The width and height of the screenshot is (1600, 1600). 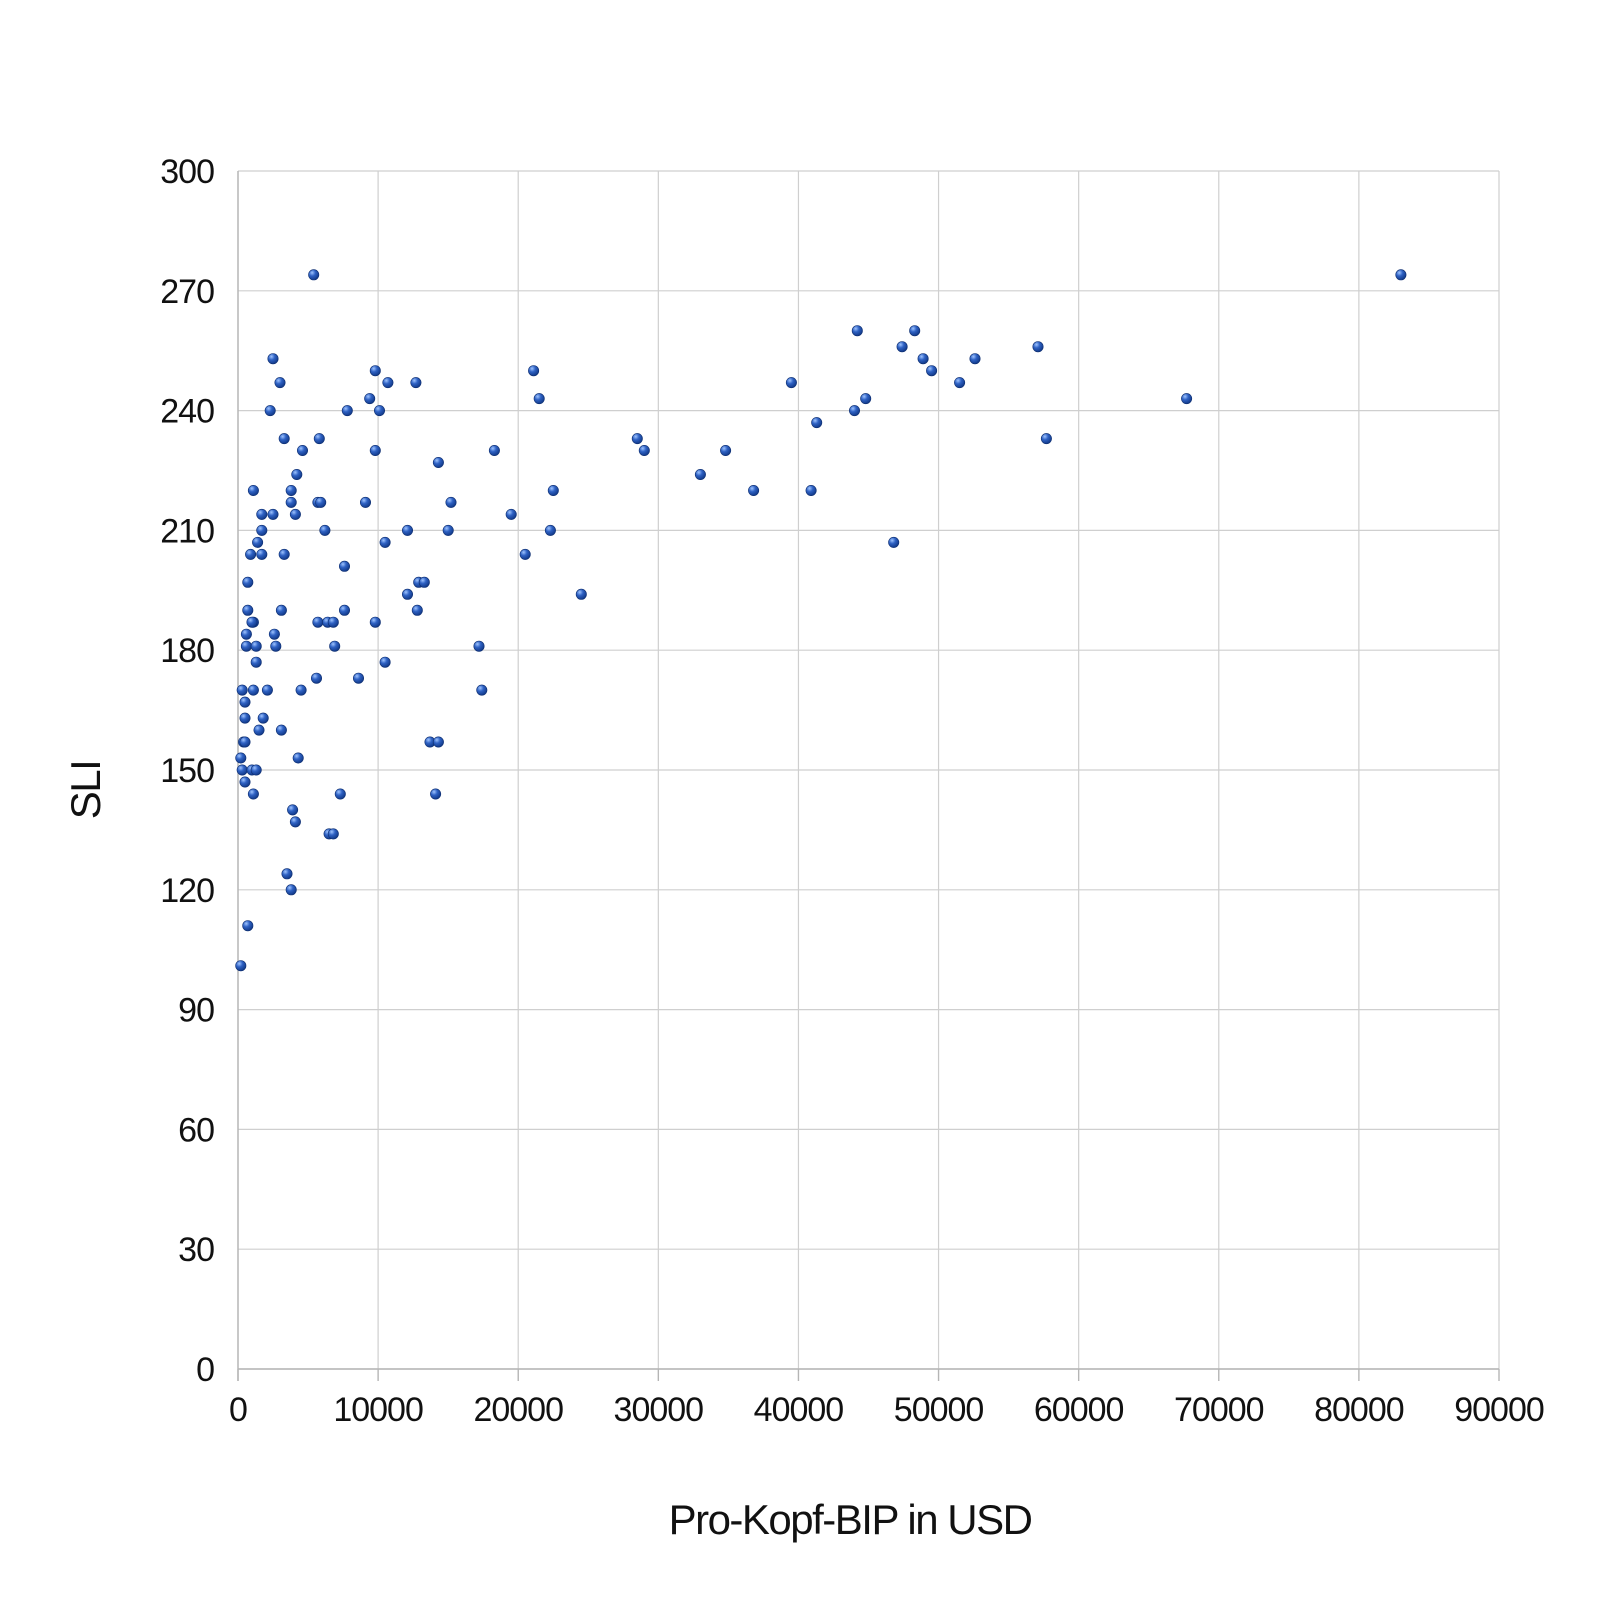 What do you see at coordinates (196, 1250) in the screenshot?
I see `y-tick-label: 30` at bounding box center [196, 1250].